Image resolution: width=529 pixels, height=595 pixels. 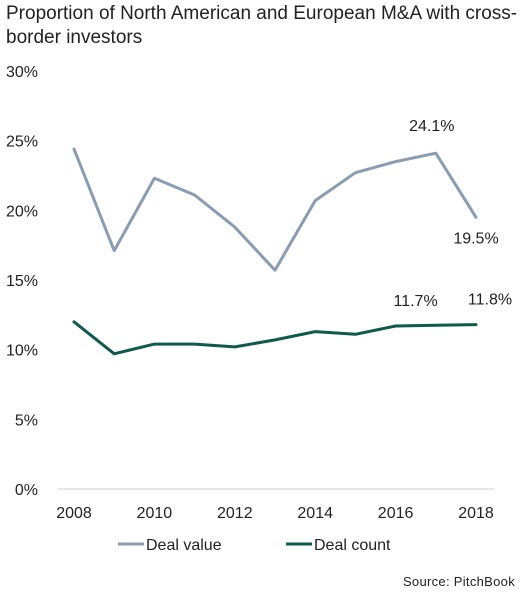 I want to click on legend-label: Deal value, so click(x=184, y=545).